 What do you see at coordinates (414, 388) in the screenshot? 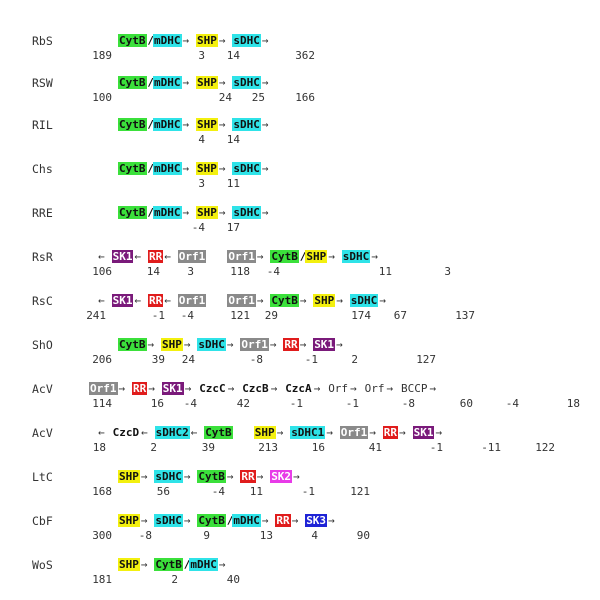
I see `gene-label: BCCP` at bounding box center [414, 388].